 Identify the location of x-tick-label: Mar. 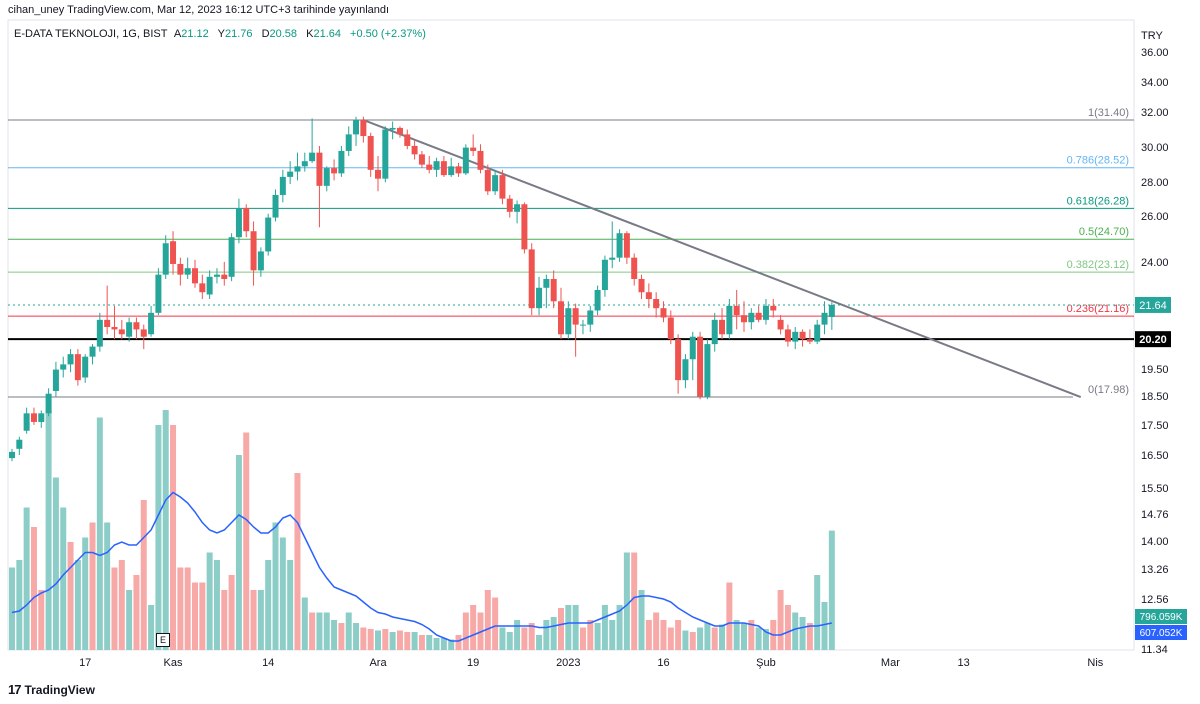
(890, 663).